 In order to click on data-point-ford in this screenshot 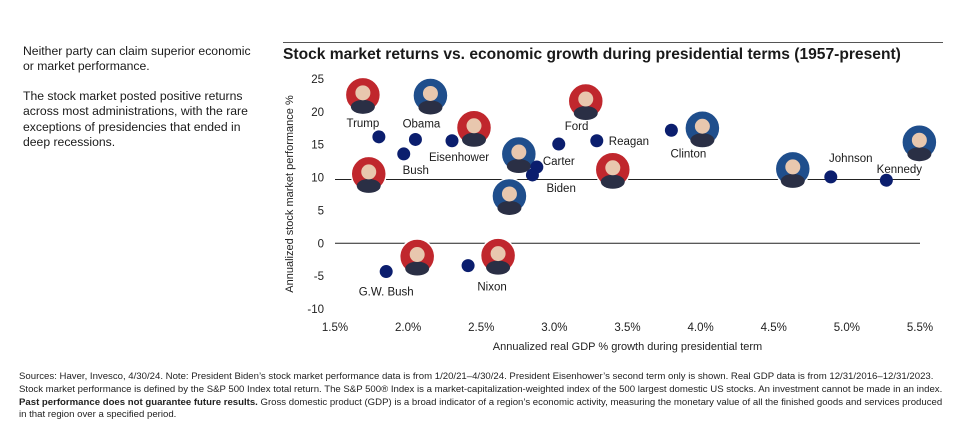, I will do `click(559, 144)`.